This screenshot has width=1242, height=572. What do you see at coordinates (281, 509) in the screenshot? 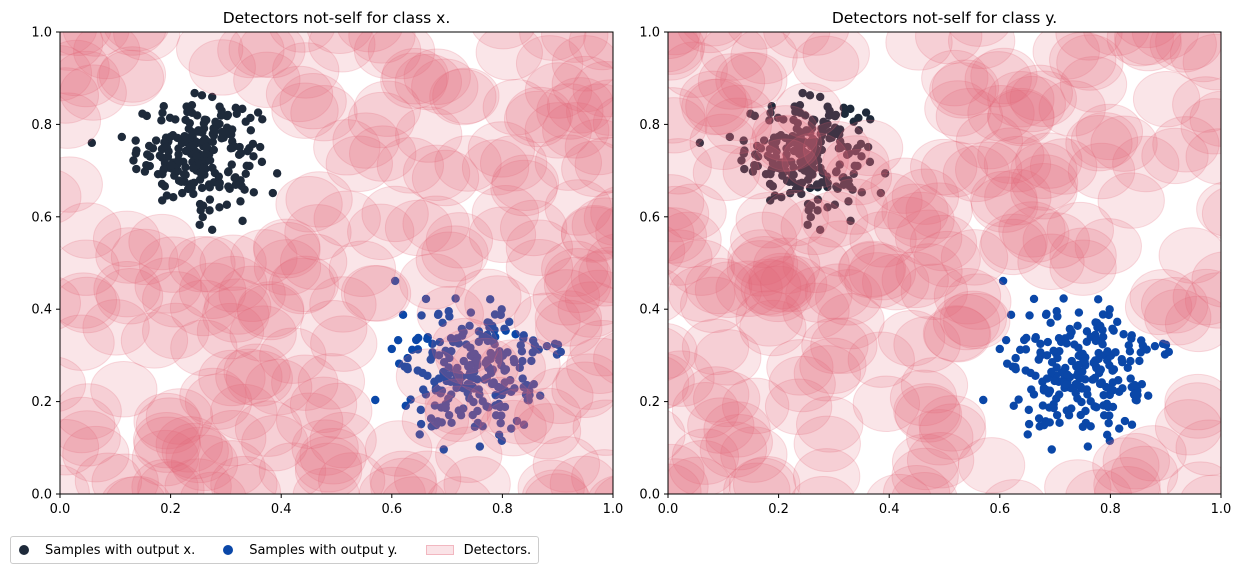
I see `x-tick-label: 0.4` at bounding box center [281, 509].